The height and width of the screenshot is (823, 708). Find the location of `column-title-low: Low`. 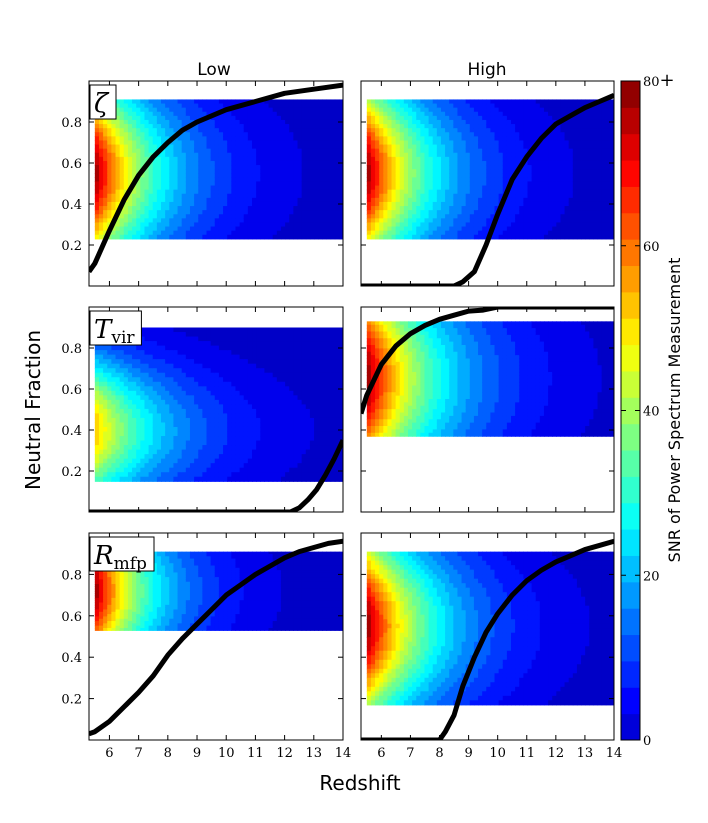

column-title-low: Low is located at coordinates (214, 70).